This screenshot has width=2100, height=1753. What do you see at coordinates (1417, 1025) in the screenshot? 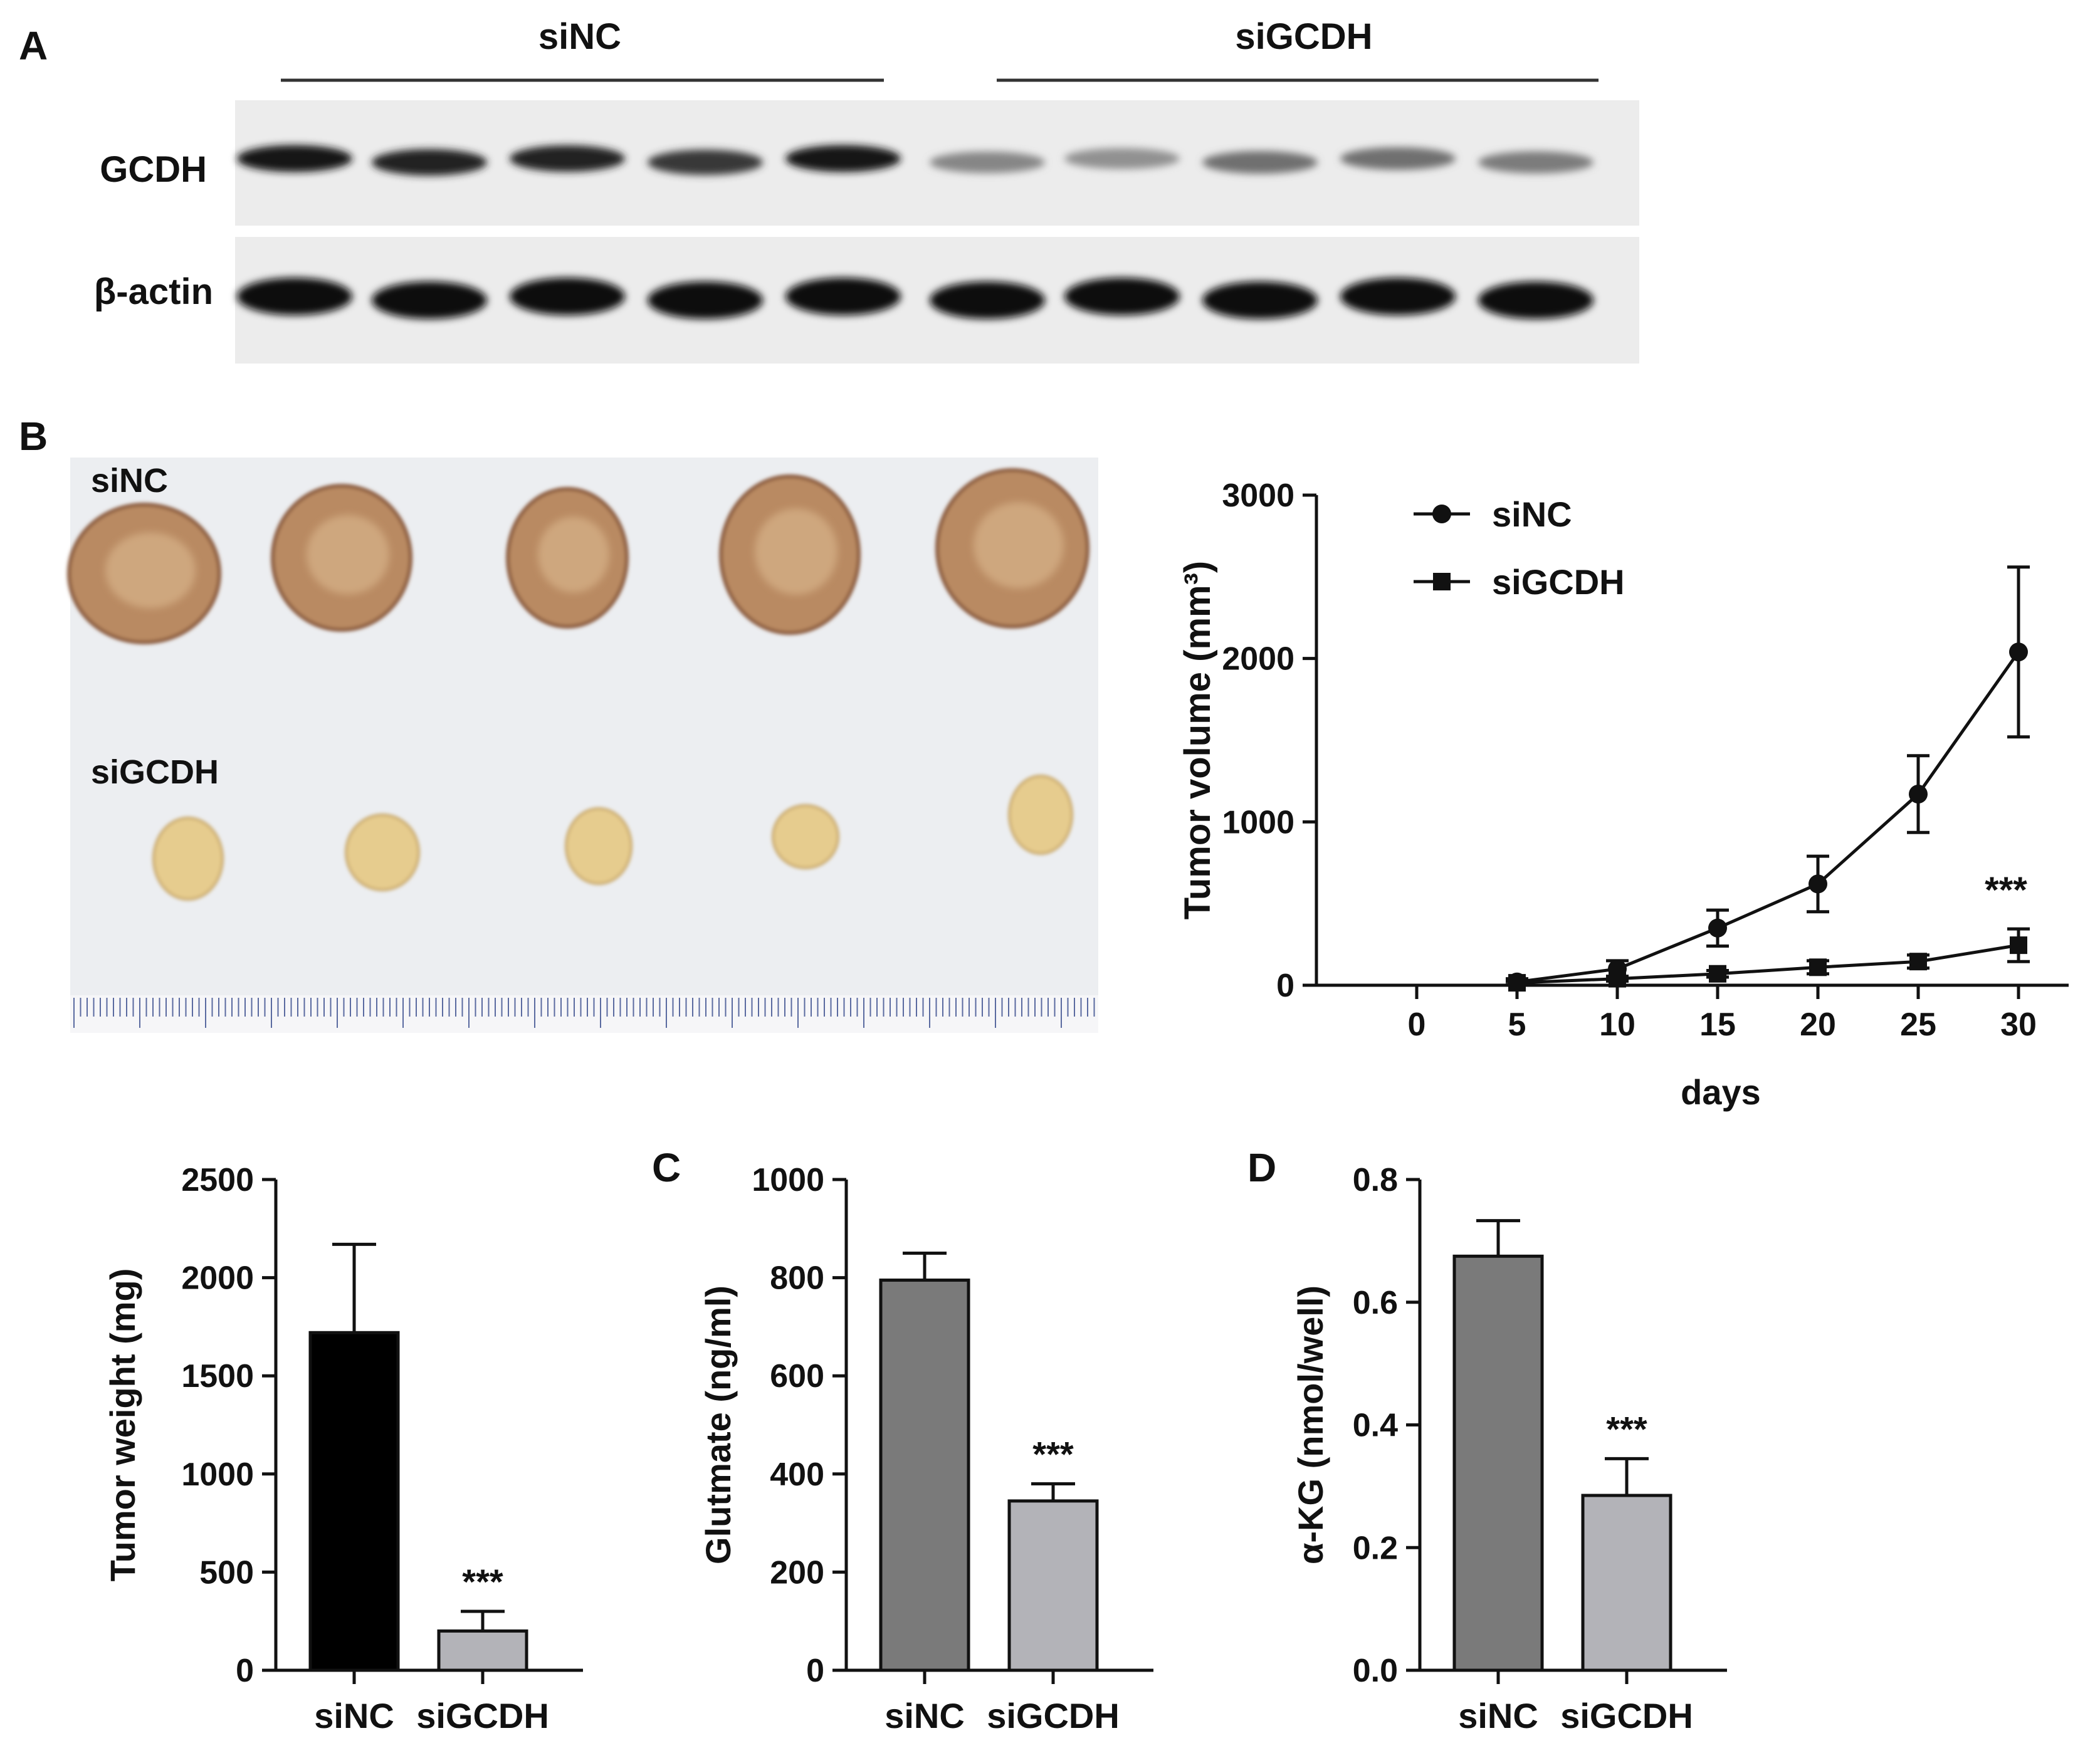
I see `x-tick-label: 0` at bounding box center [1417, 1025].